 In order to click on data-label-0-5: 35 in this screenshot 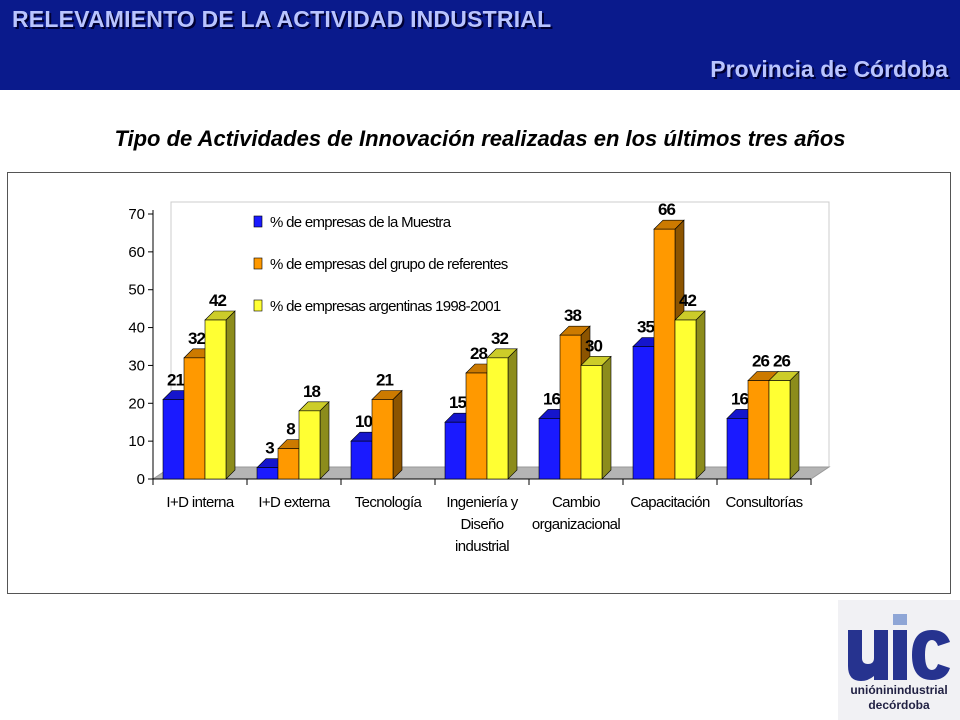, I will do `click(645, 327)`.